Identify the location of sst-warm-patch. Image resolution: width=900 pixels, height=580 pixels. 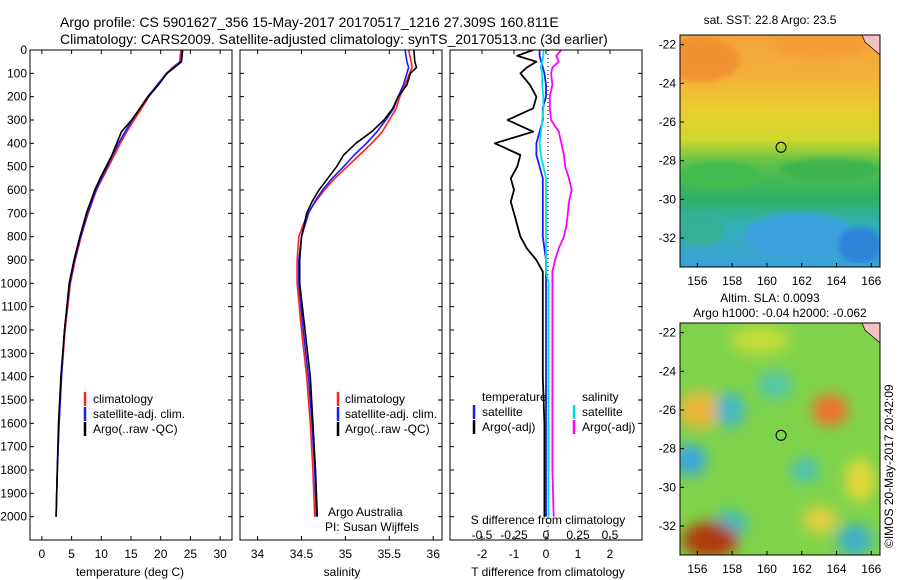
(710, 60).